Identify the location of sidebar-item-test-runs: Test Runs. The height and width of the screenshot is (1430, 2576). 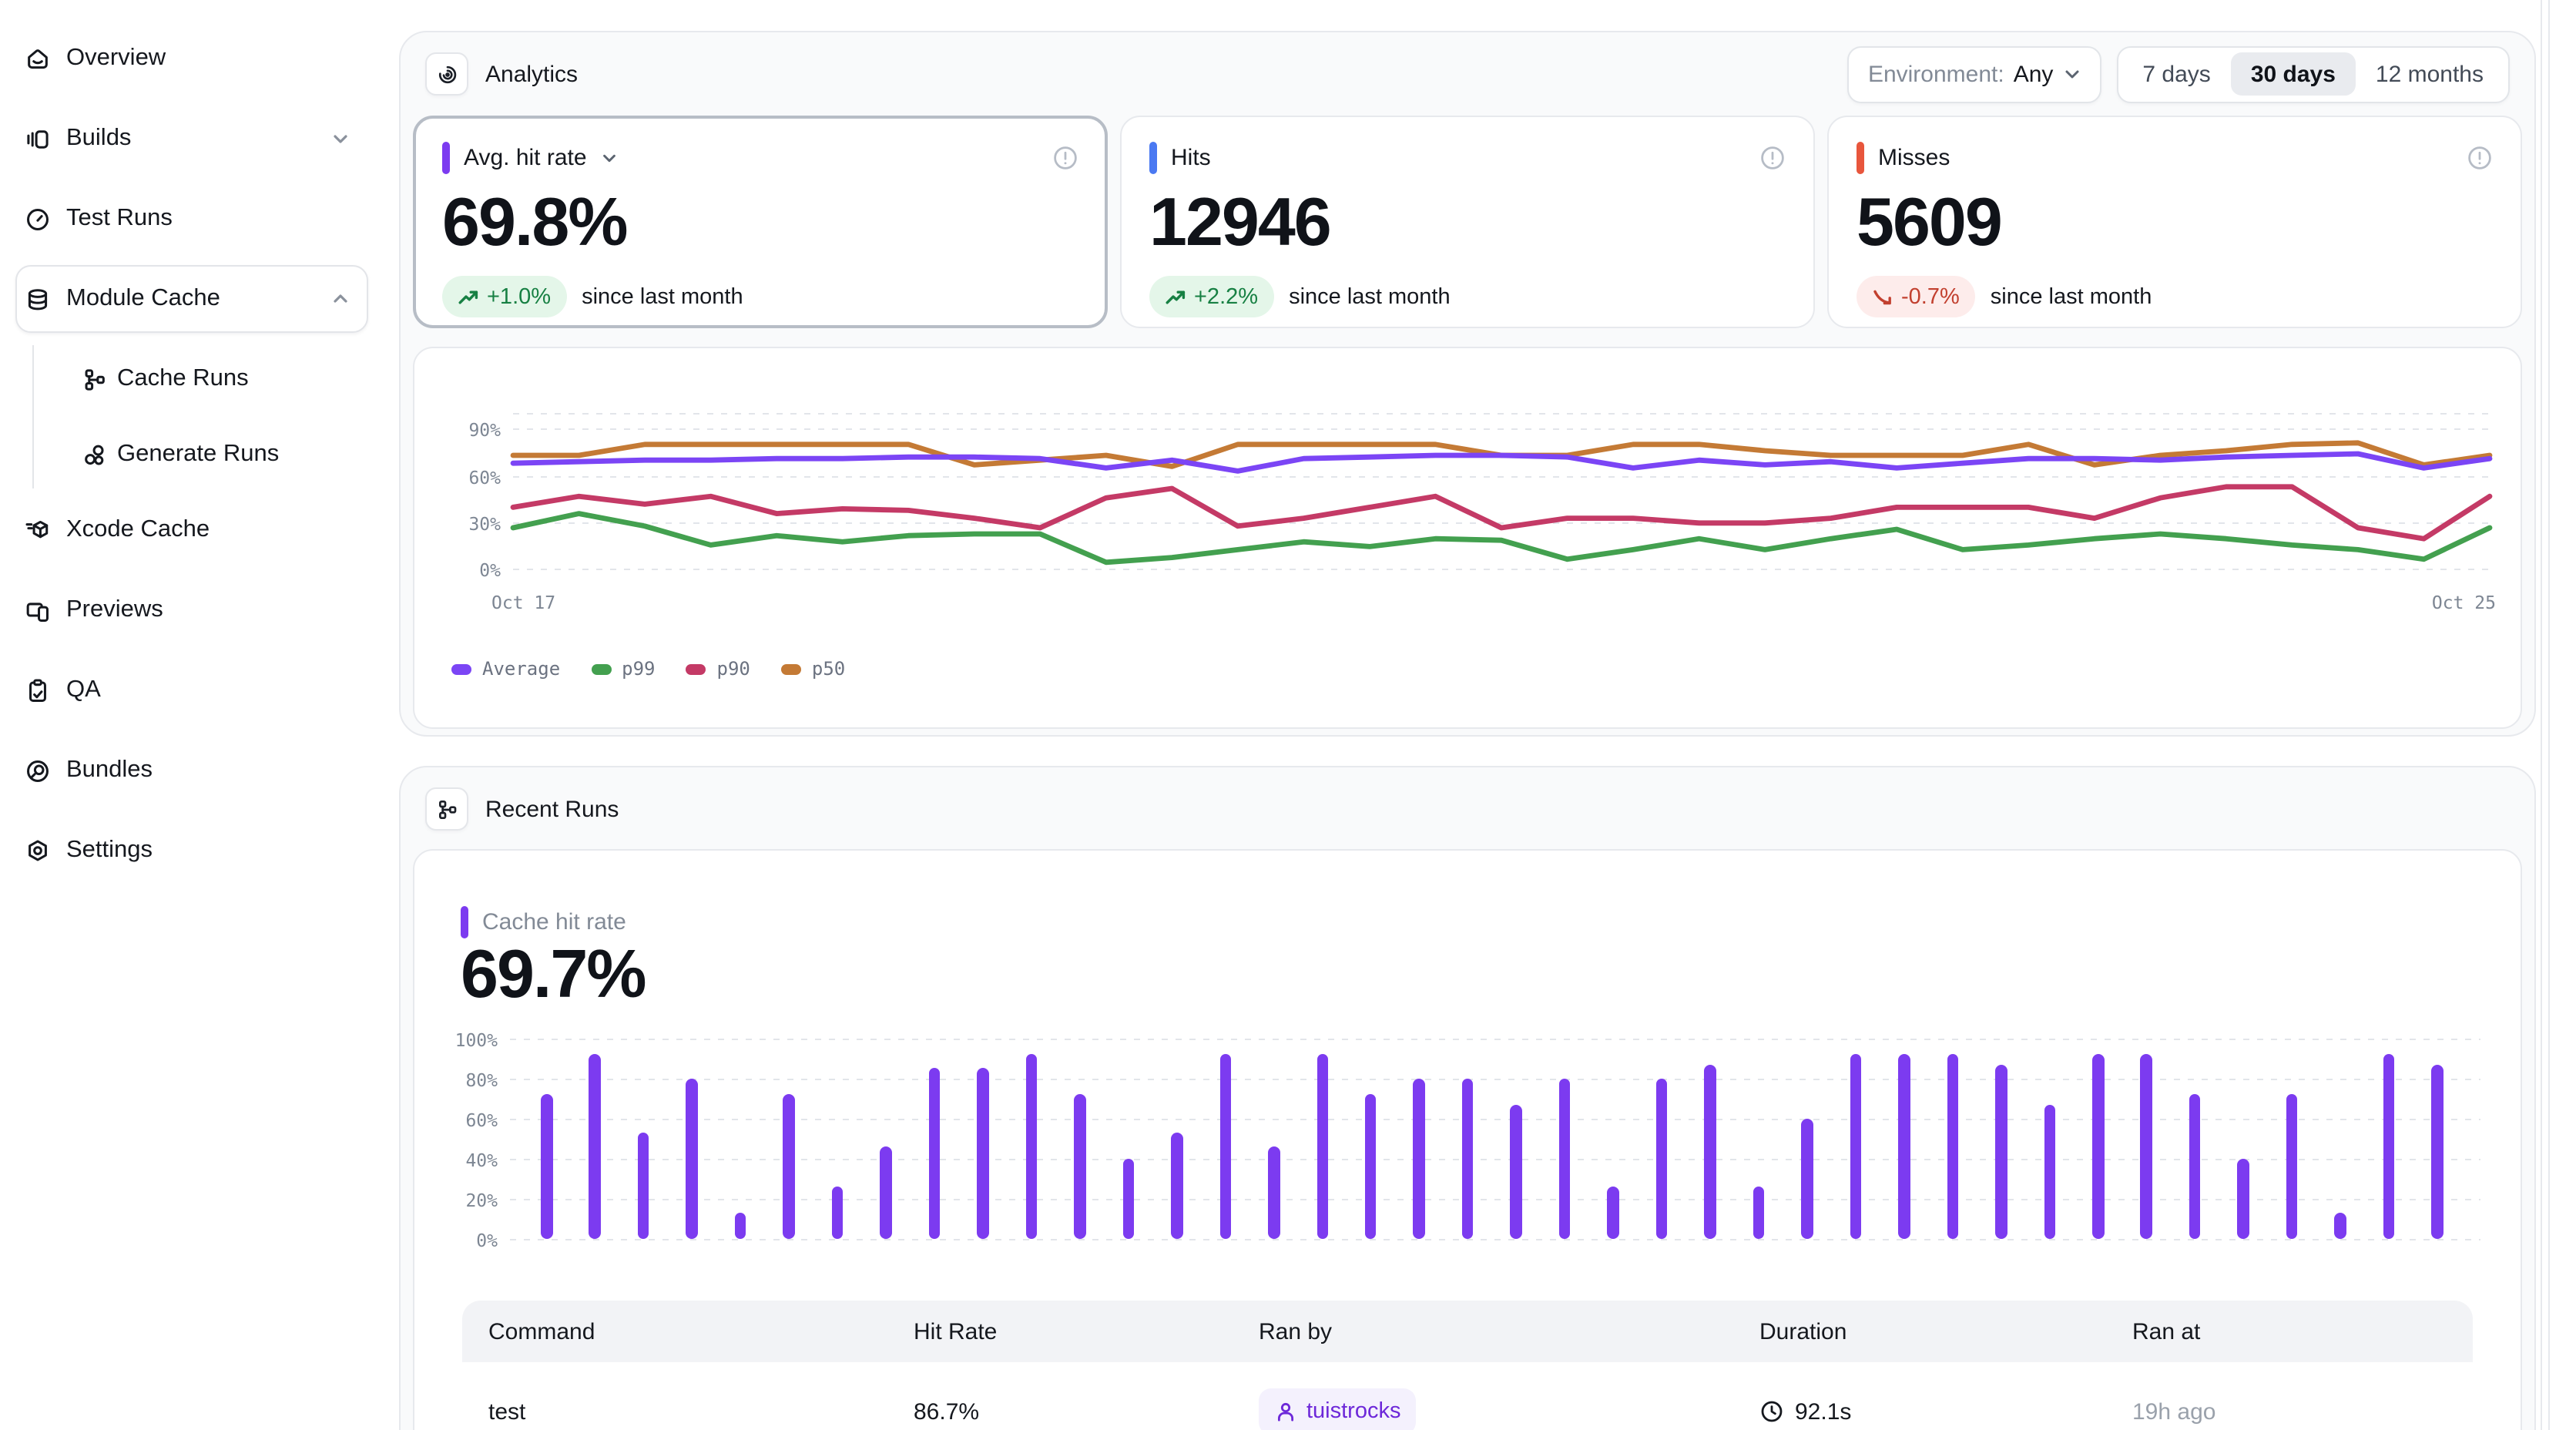
(191, 219).